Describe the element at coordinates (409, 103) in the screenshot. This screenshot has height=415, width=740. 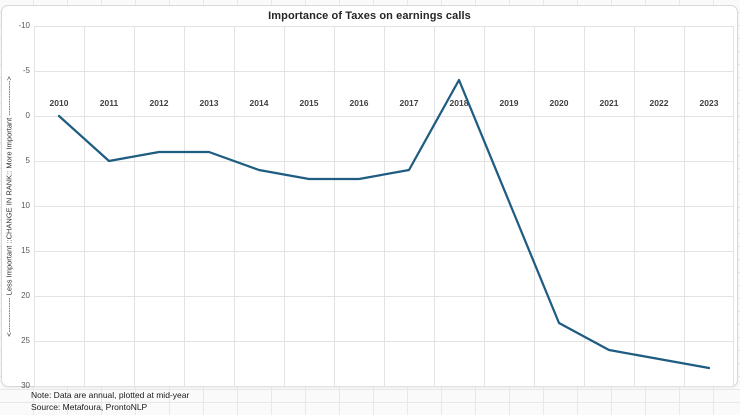
I see `x-tick-label: 2017` at that location.